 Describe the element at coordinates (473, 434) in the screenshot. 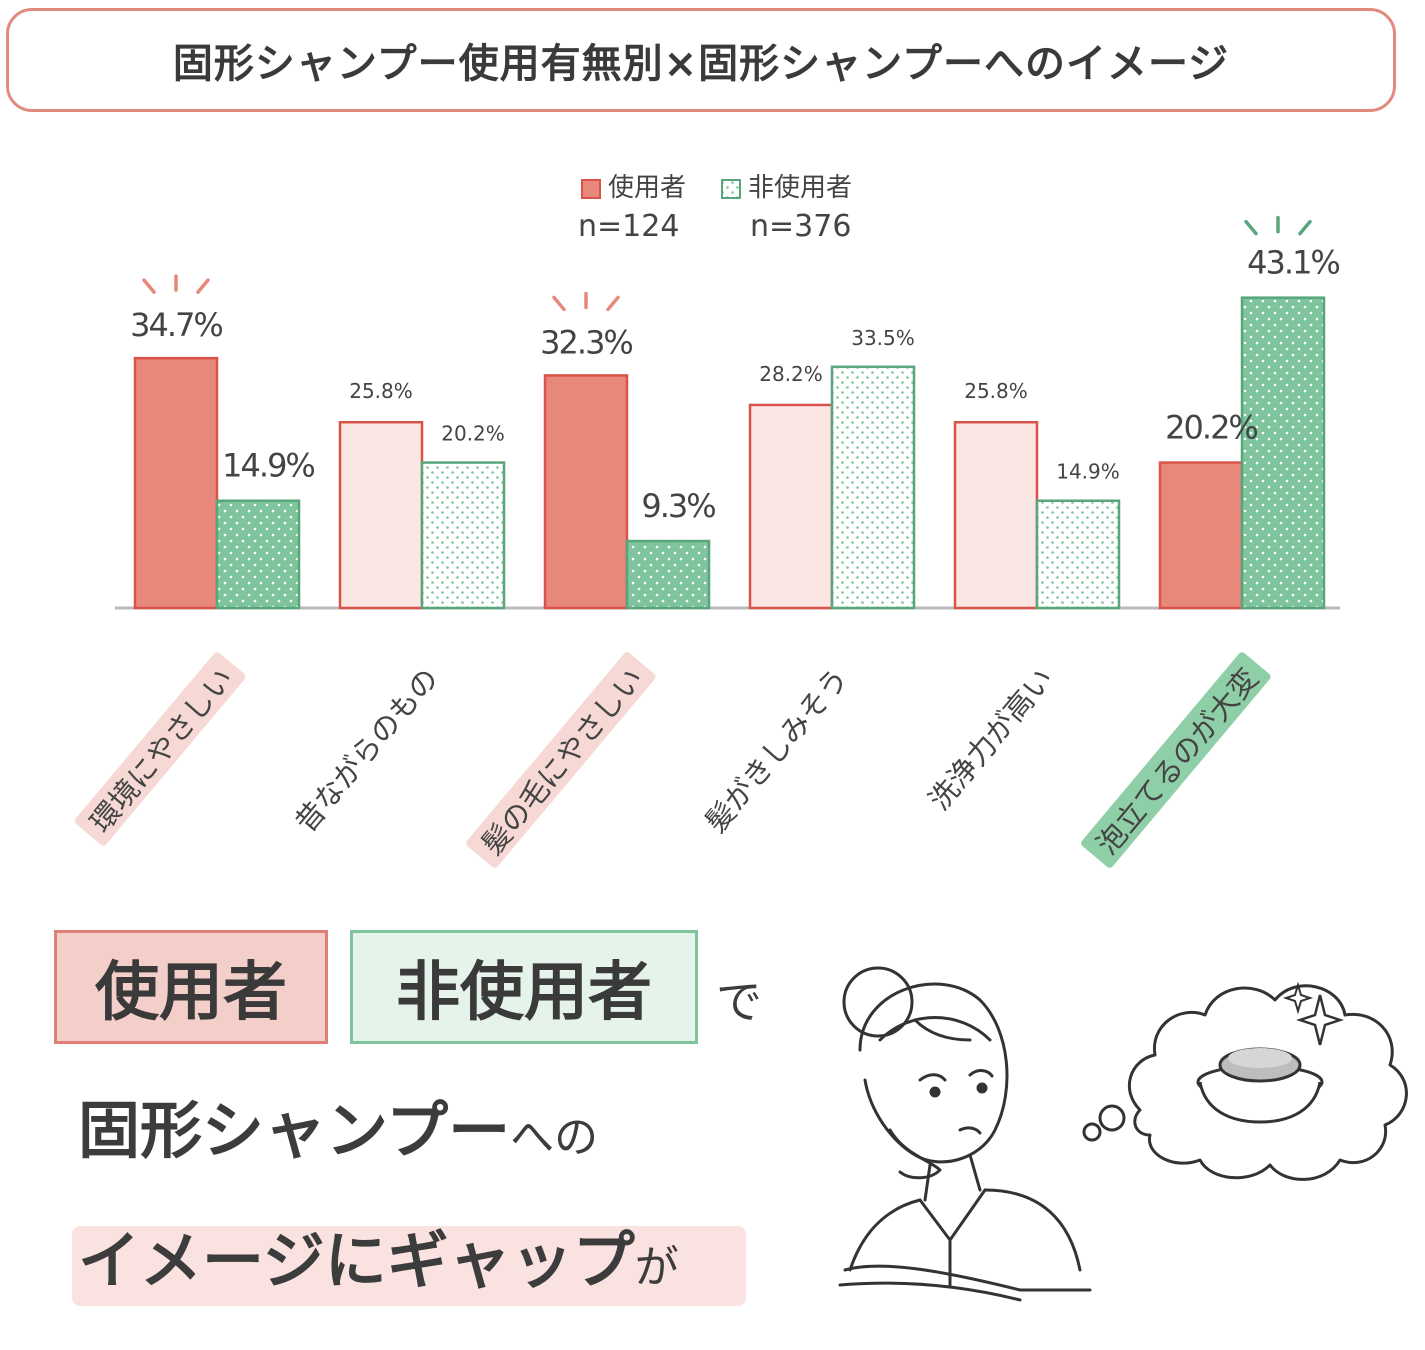

I see `value-label-nonuser-1: 20.2%` at that location.